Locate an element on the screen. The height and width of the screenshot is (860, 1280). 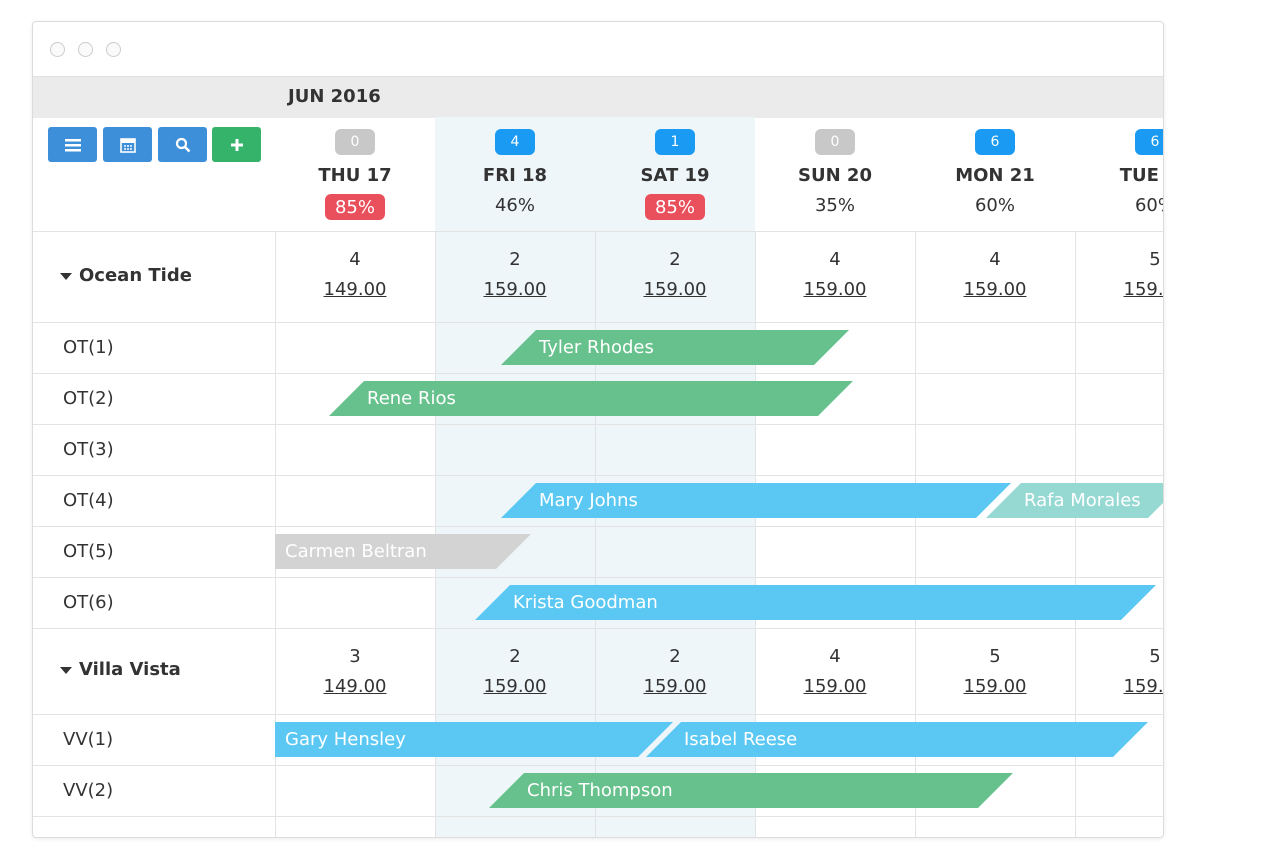
month-label: JUN 2016 is located at coordinates (334, 96).